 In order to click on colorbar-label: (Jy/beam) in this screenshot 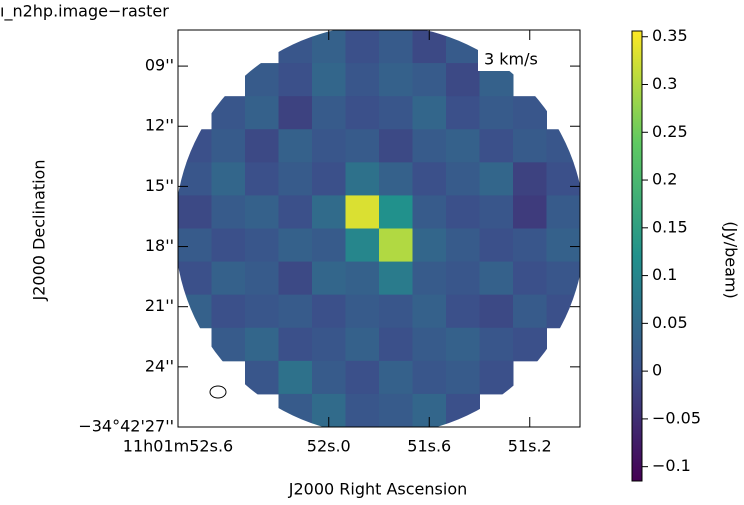, I will do `click(731, 259)`.